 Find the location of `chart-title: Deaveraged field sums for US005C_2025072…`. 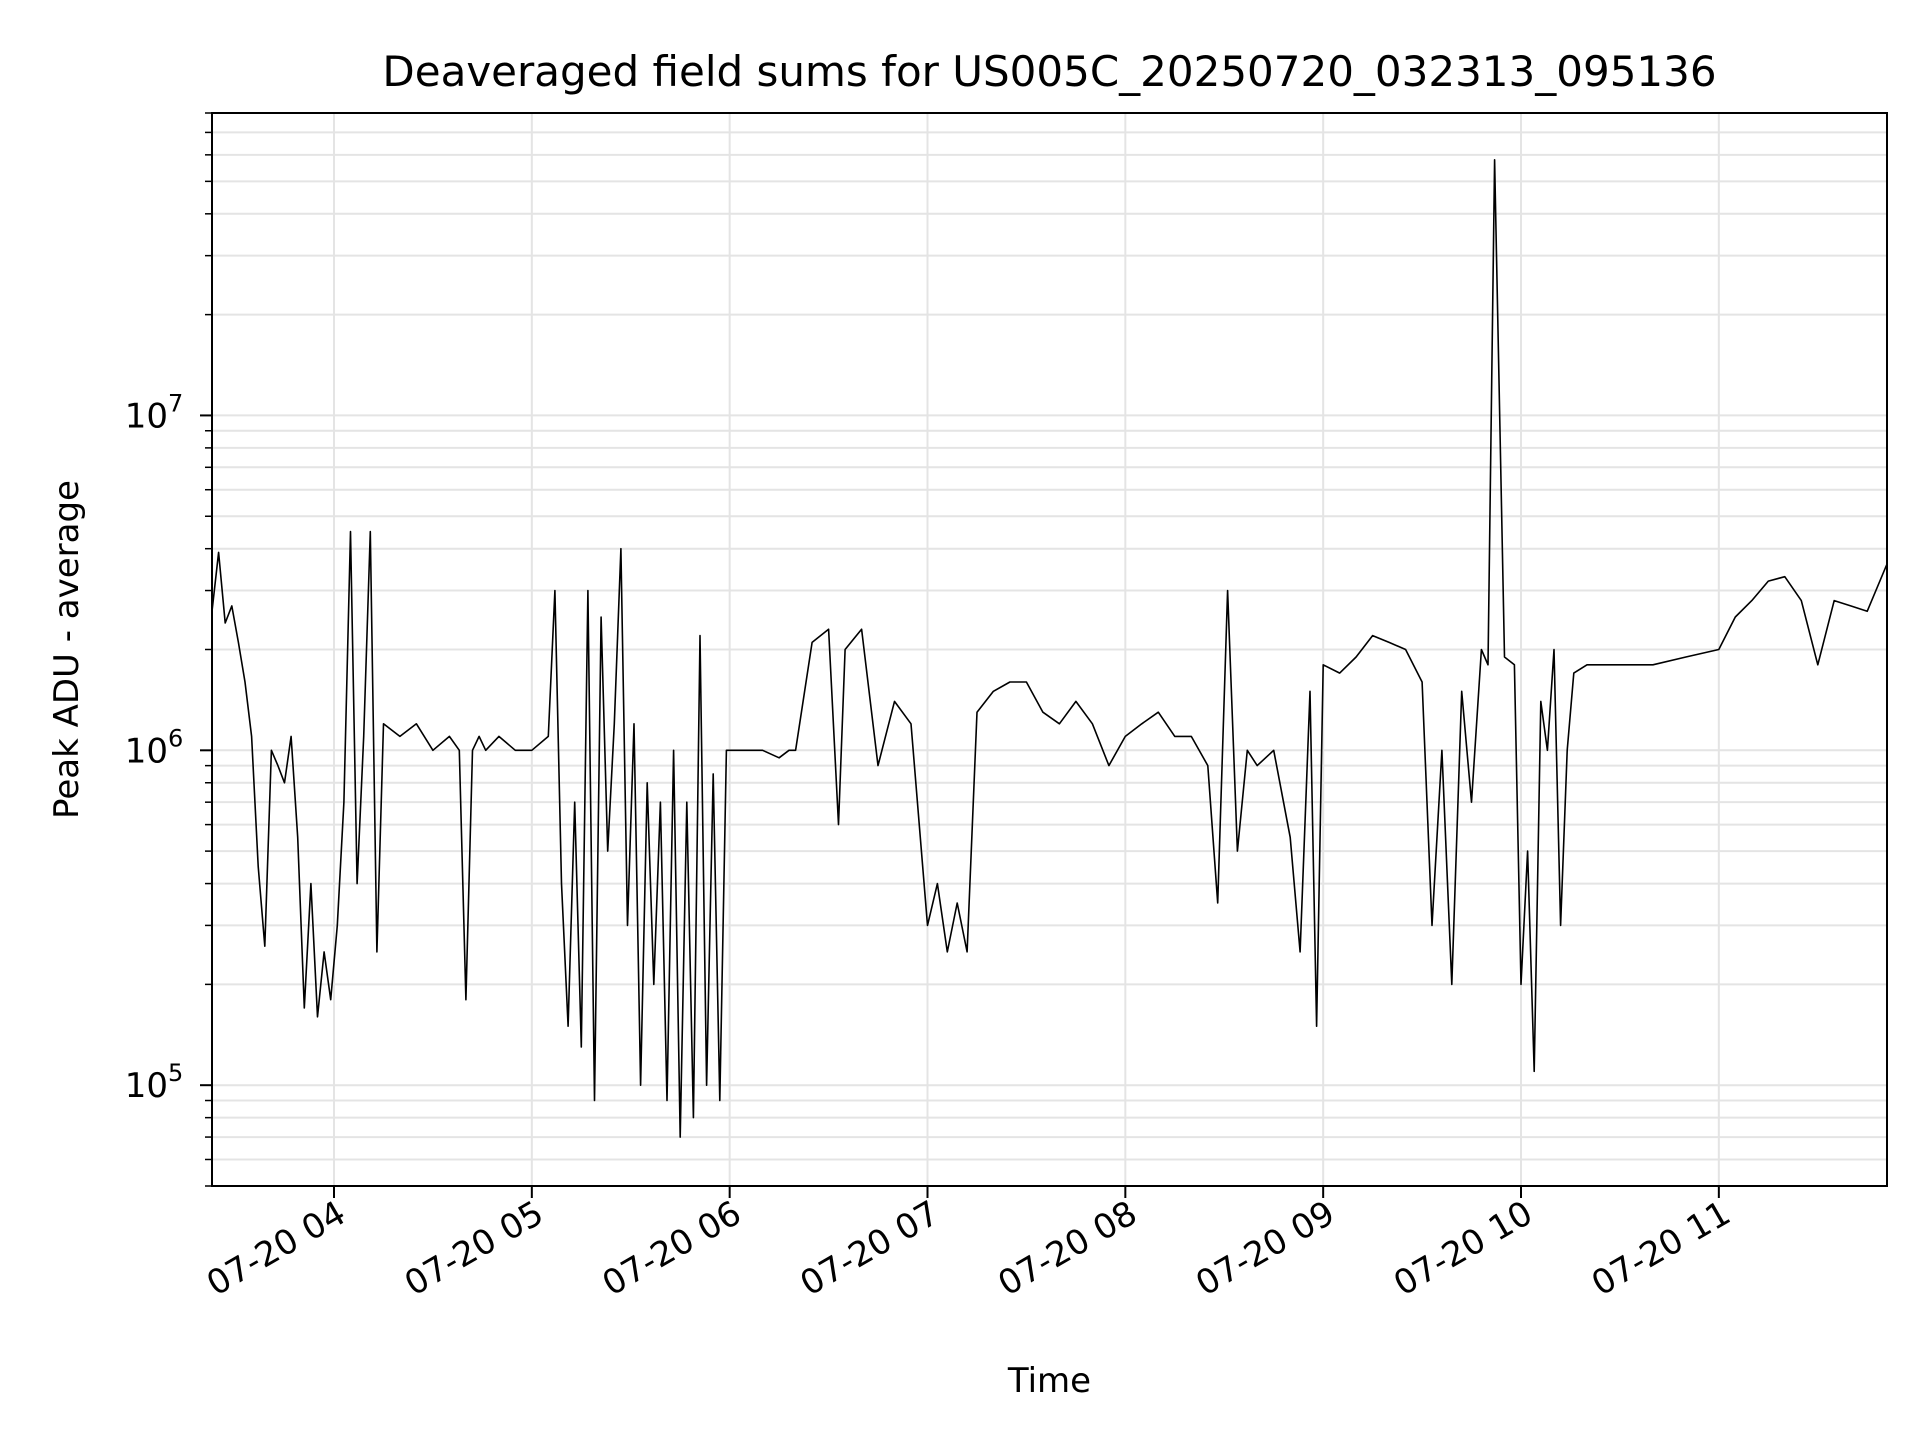

chart-title: Deaveraged field sums for US005C_2025072… is located at coordinates (1049, 71).